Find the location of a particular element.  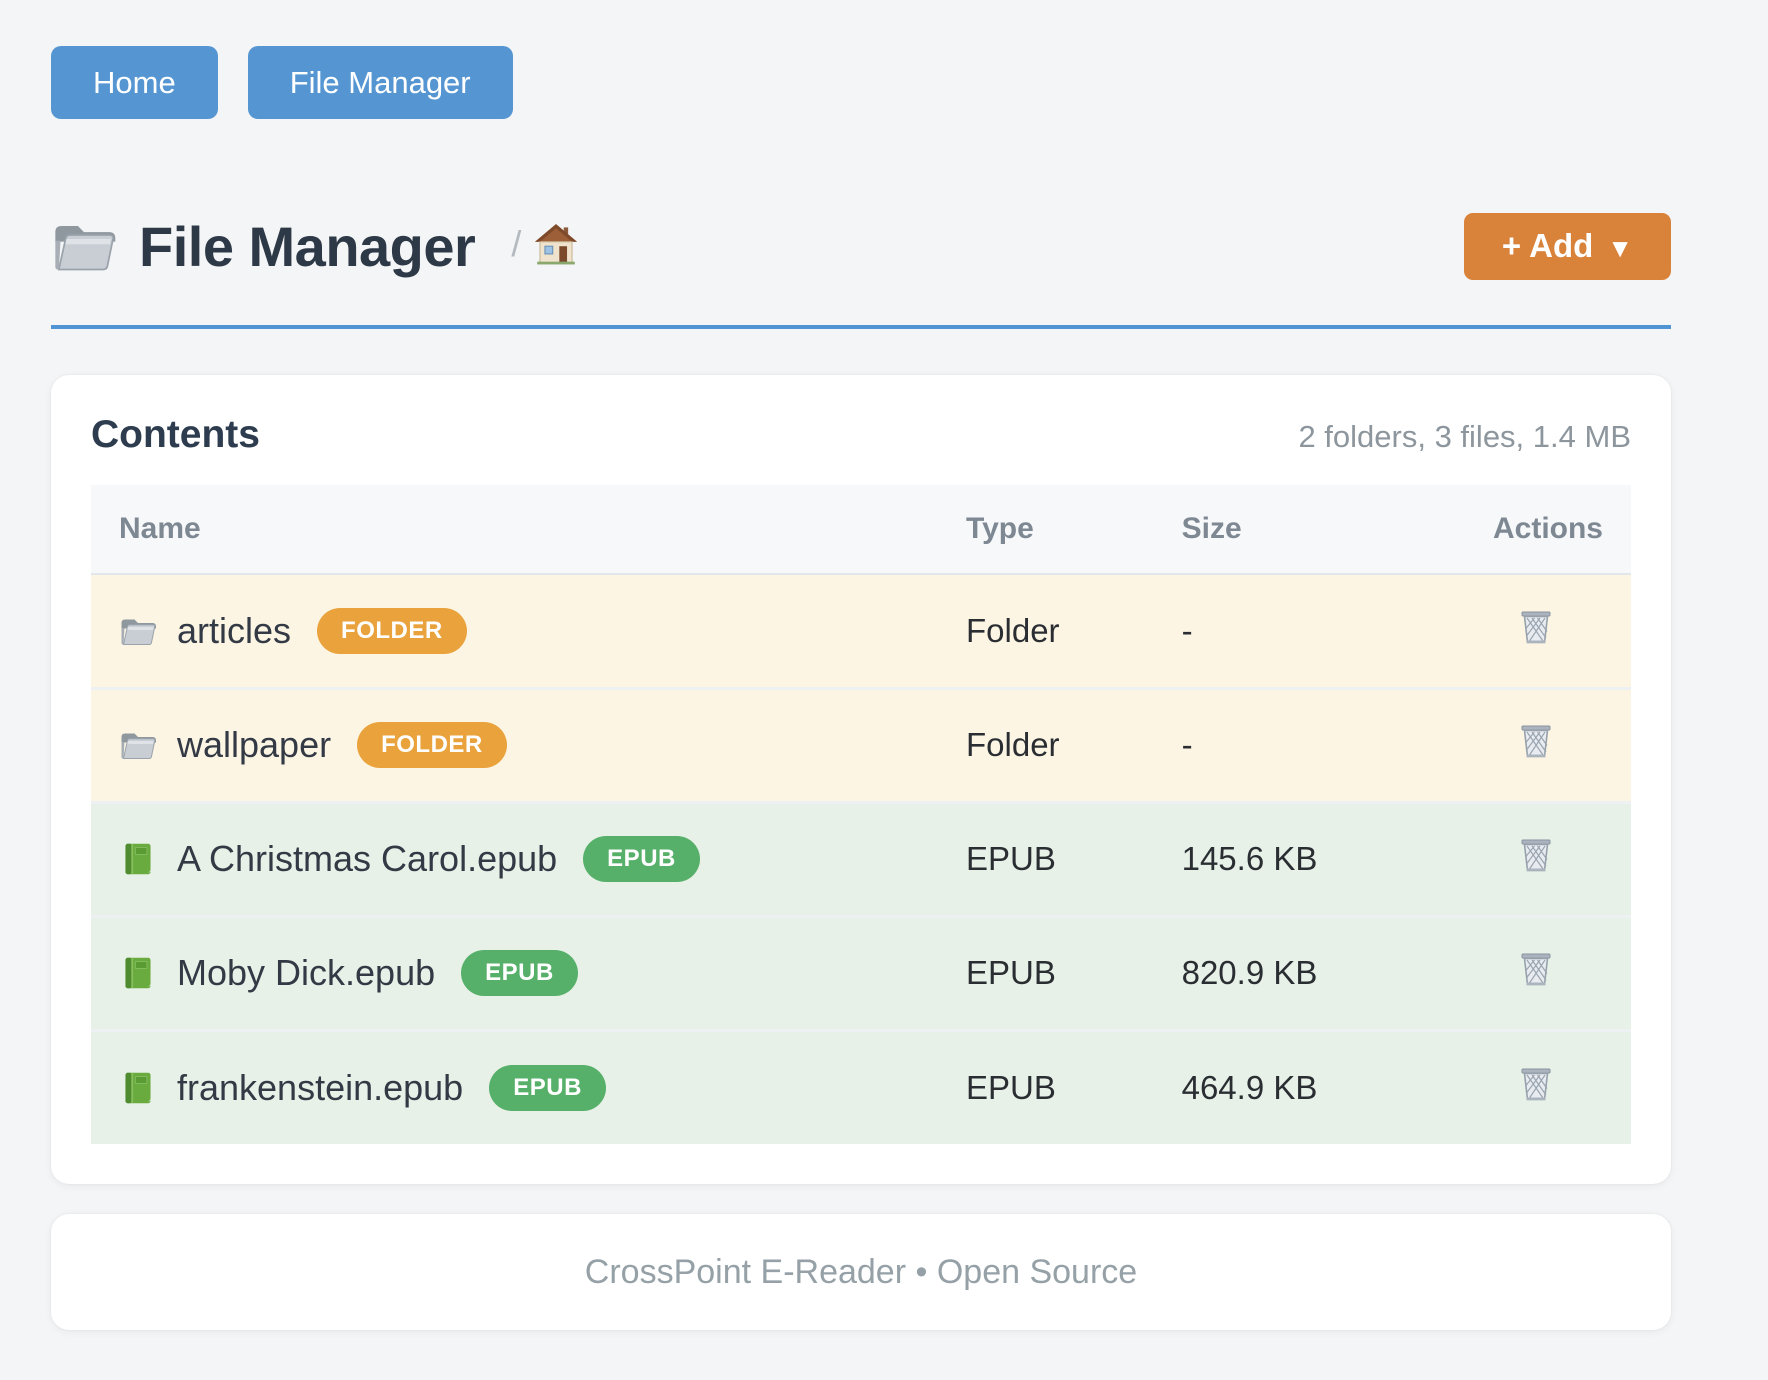

row-name-link: Moby Dick.epub is located at coordinates (306, 972).